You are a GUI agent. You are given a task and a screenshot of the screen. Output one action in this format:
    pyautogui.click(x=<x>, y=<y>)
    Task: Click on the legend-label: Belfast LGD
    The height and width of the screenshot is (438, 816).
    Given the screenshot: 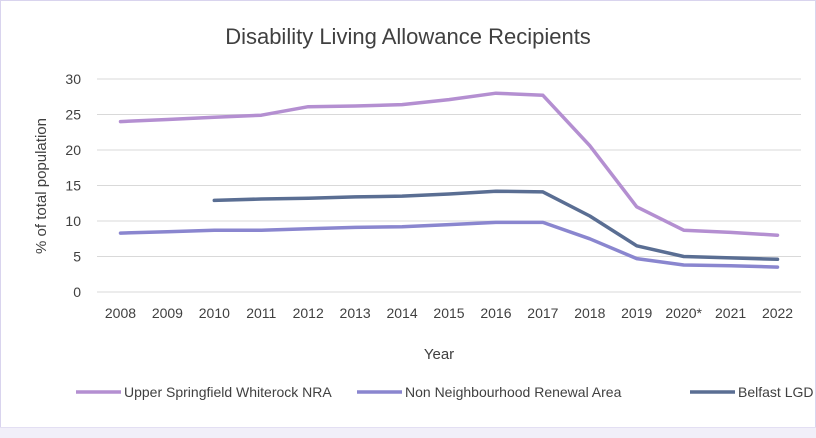 What is the action you would take?
    pyautogui.click(x=775, y=392)
    